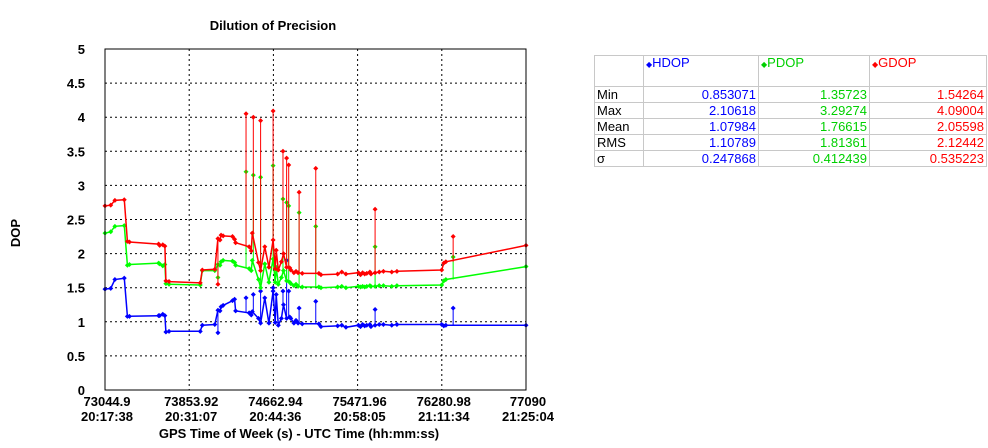  What do you see at coordinates (444, 401) in the screenshot?
I see `x-tick-gps-label: 76280.98` at bounding box center [444, 401].